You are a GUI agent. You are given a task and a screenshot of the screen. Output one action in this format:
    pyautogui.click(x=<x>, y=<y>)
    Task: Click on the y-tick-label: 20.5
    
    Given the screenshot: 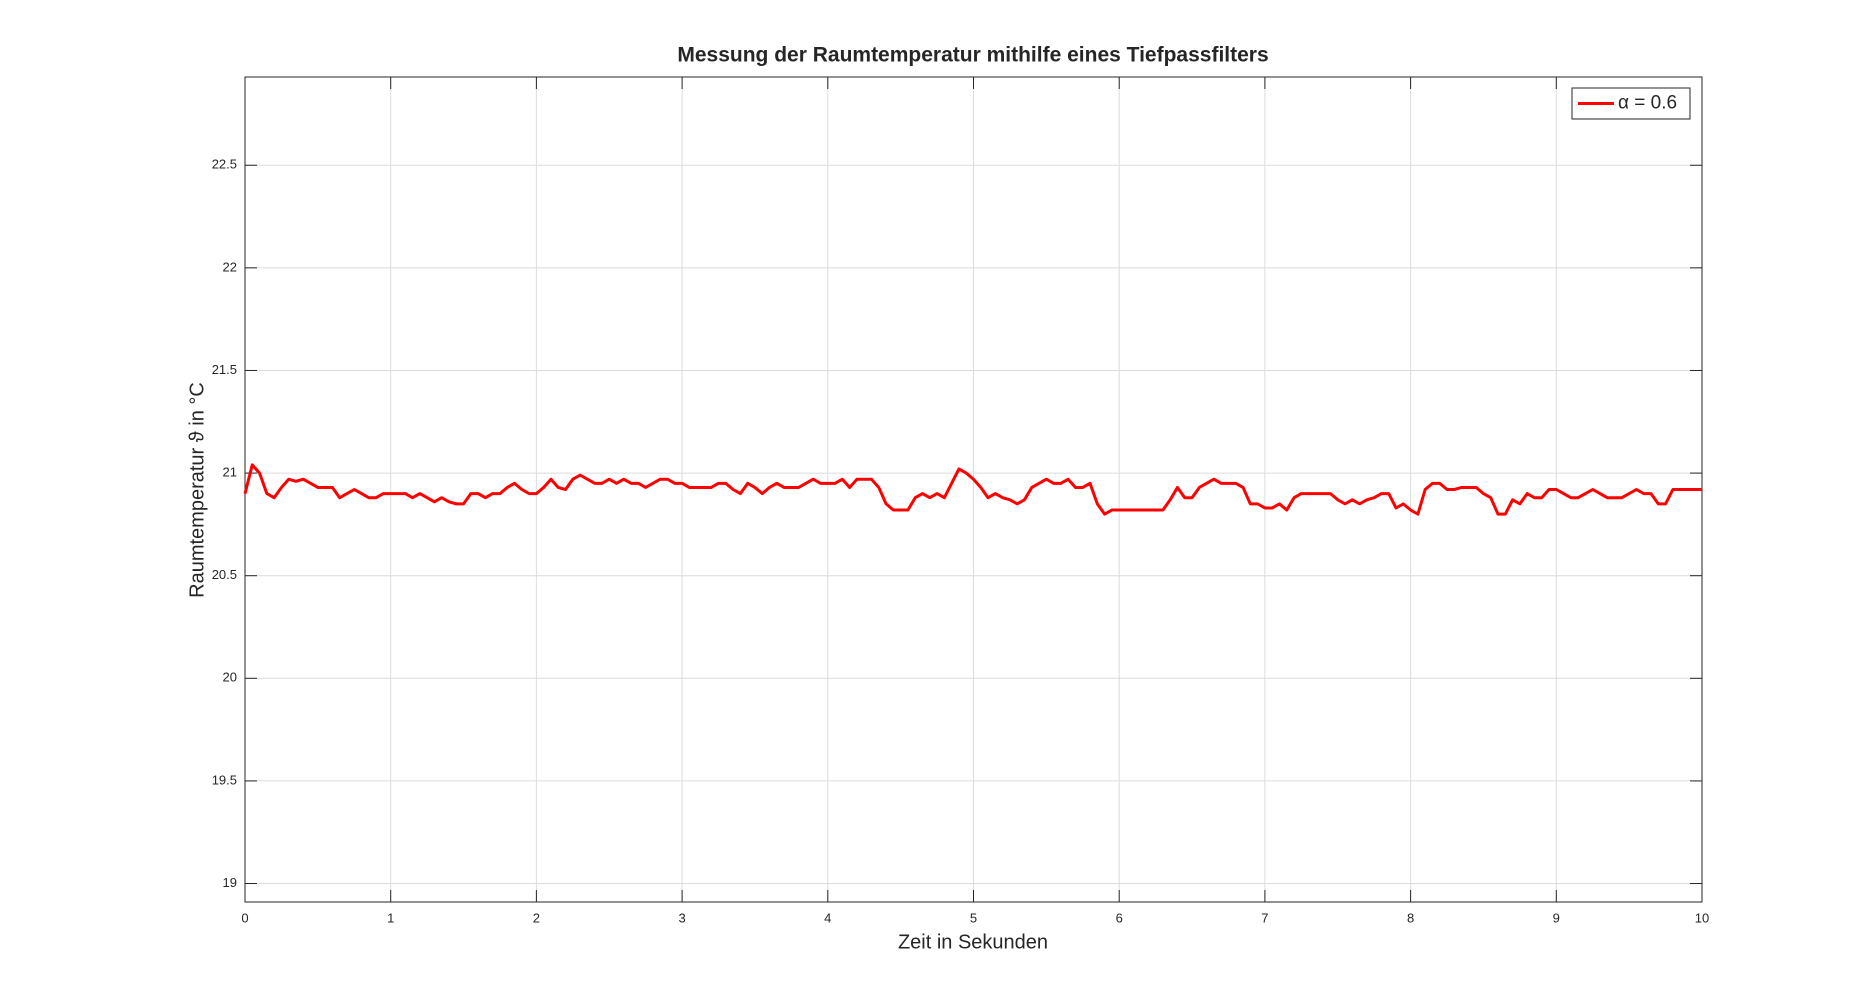 What is the action you would take?
    pyautogui.click(x=224, y=574)
    